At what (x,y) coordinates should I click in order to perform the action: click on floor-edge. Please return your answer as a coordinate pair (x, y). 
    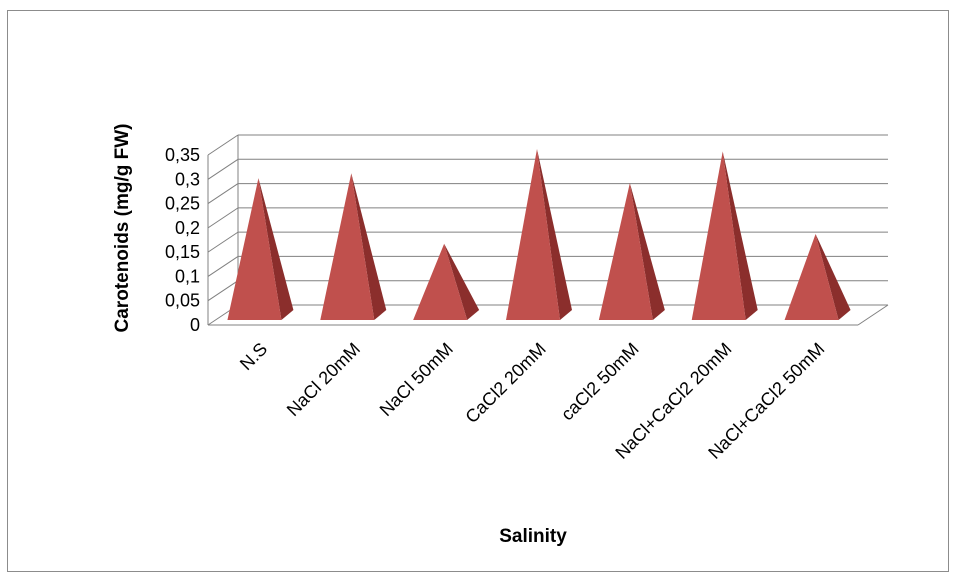
    Looking at the image, I should click on (873, 315).